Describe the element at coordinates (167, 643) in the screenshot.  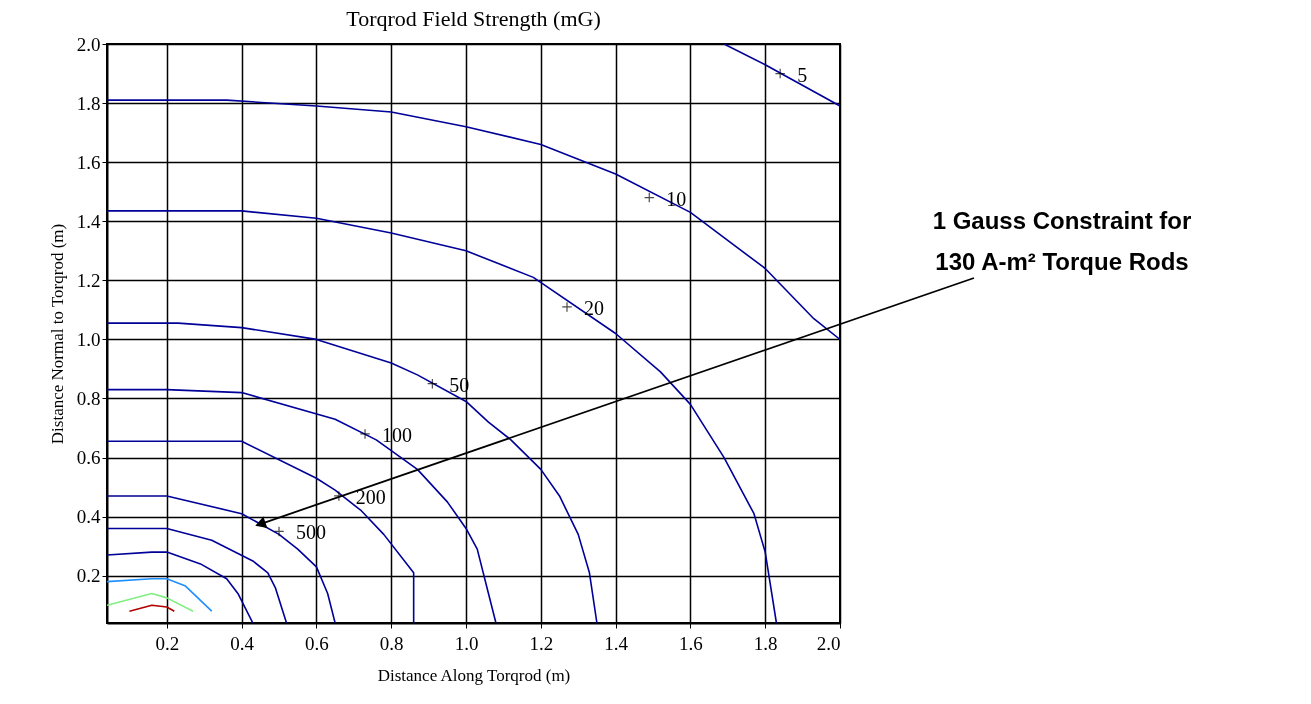
I see `x-tick-label: 0.2` at that location.